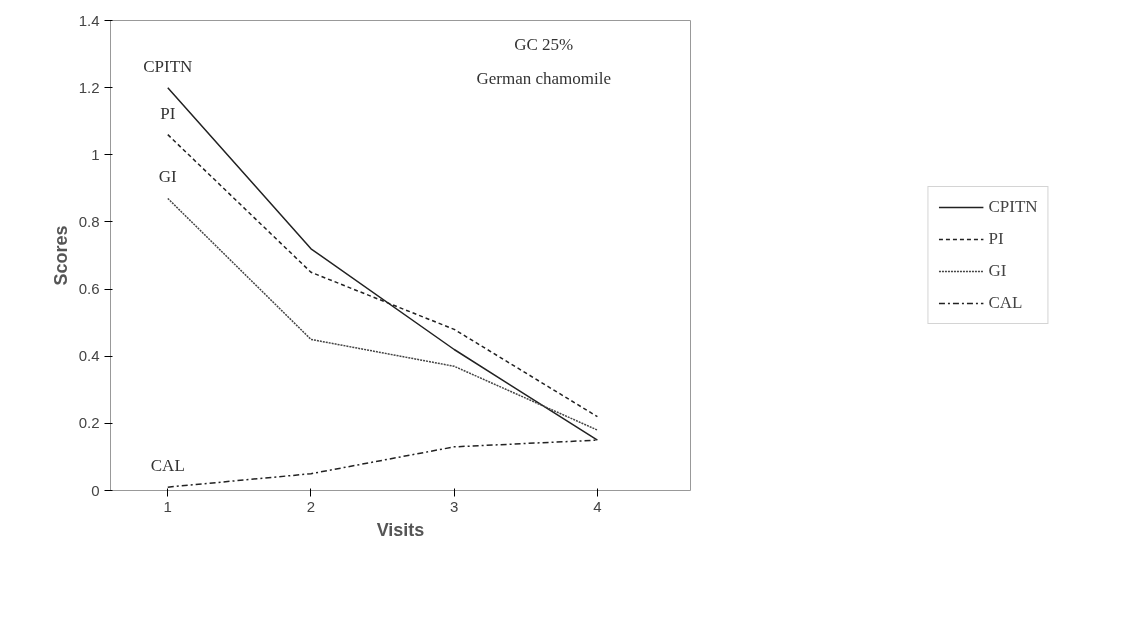 The height and width of the screenshot is (630, 1141). I want to click on x-tick-label: 3, so click(454, 506).